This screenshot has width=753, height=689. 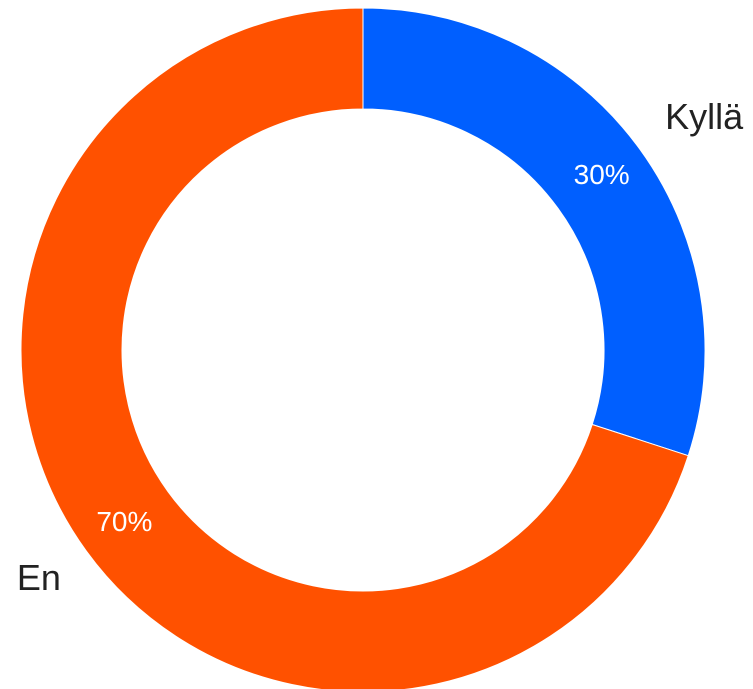 What do you see at coordinates (124, 521) in the screenshot?
I see `percent-label-en: 70%` at bounding box center [124, 521].